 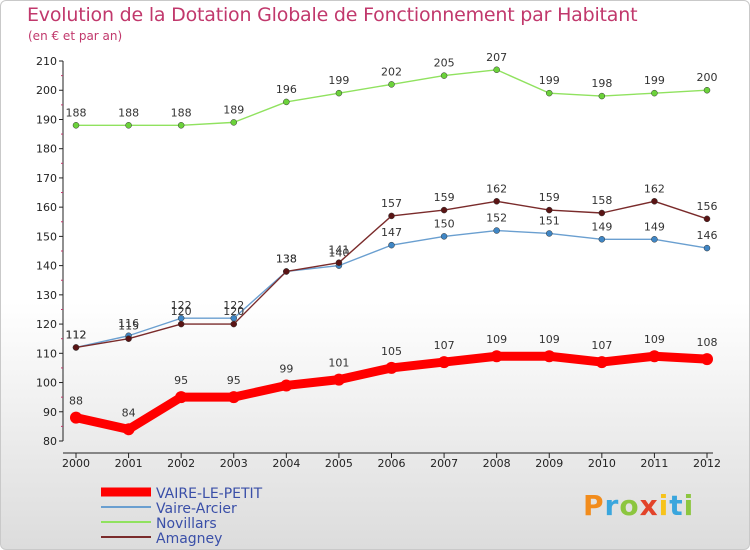 I want to click on data-label-novillars: 207, so click(x=496, y=57).